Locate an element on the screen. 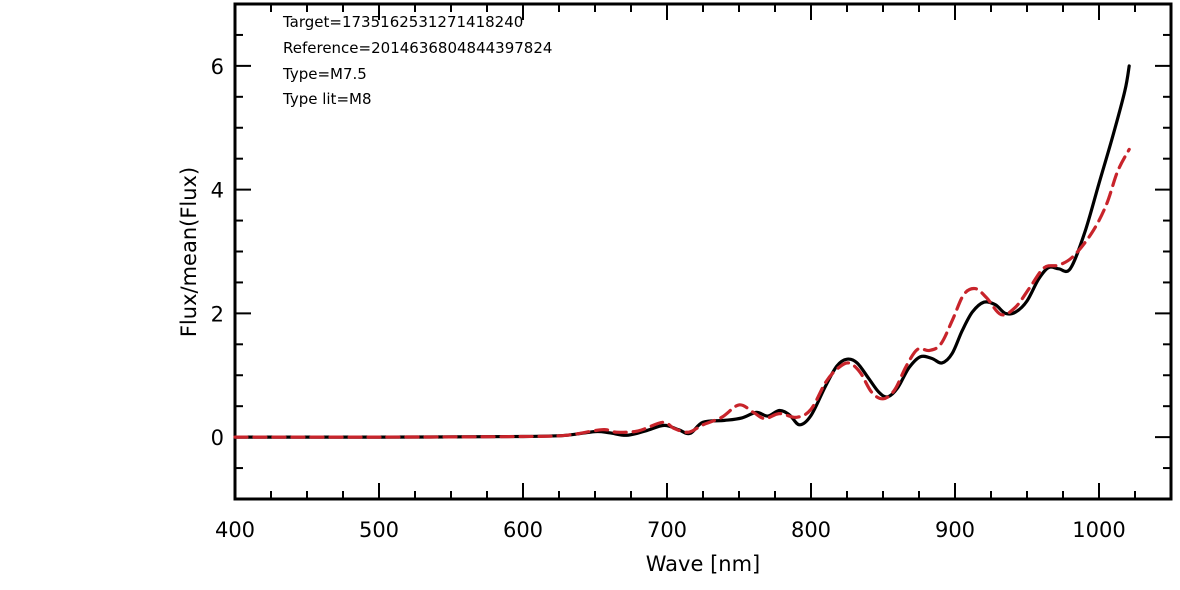 This screenshot has height=590, width=1180. x-tick-labels: 400 500 600 700 800 900 1000 is located at coordinates (670, 530).